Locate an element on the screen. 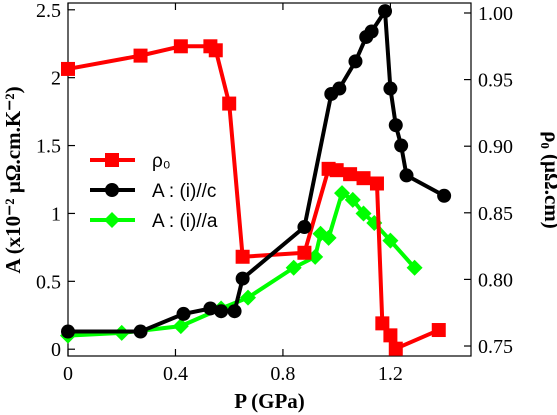  y-axis-title-right: ρ₀ (μΩ.cm) is located at coordinates (548, 180).